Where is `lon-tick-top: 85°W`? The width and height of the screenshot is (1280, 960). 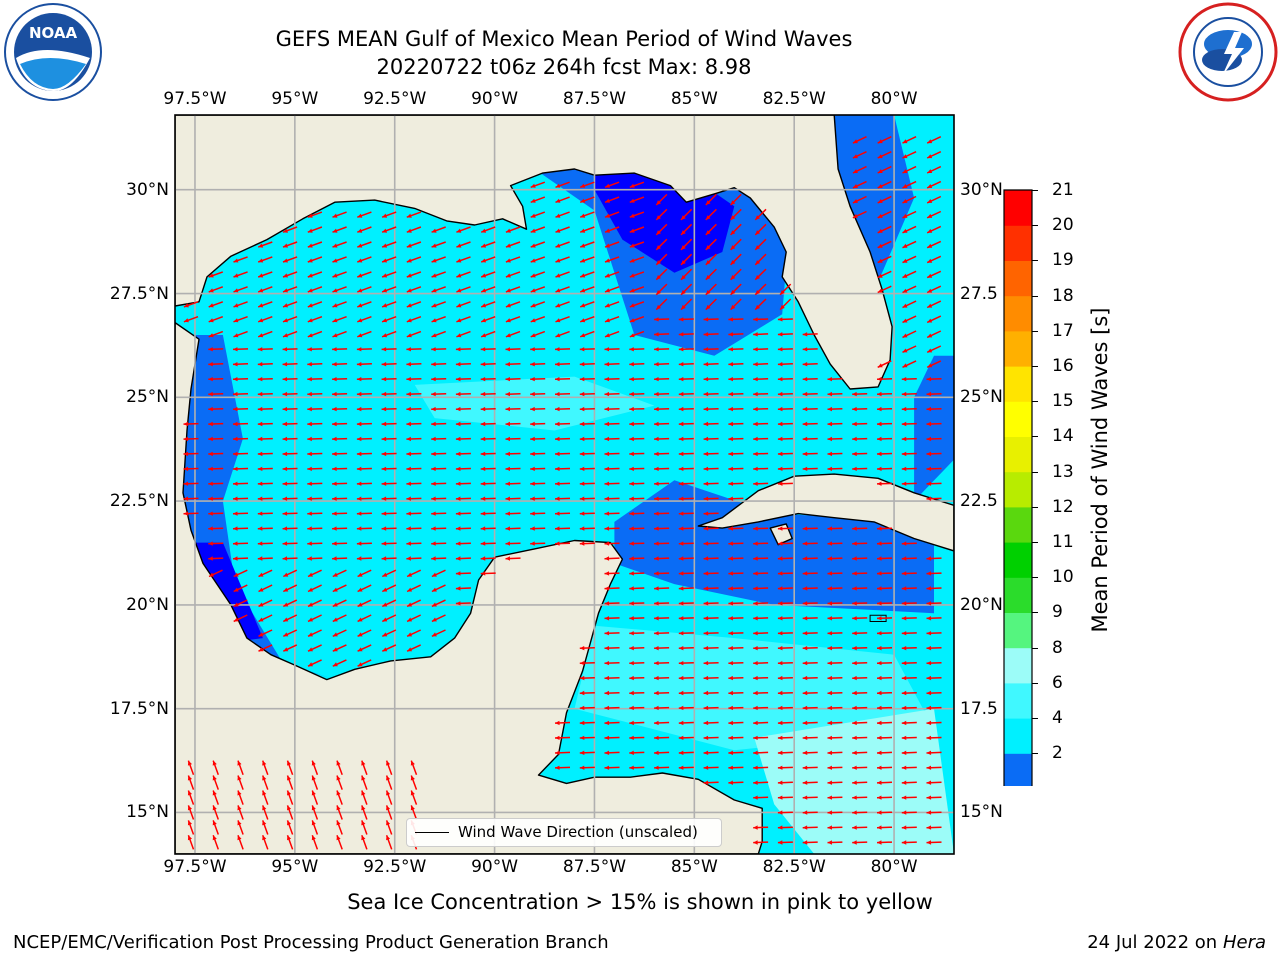 lon-tick-top: 85°W is located at coordinates (694, 99).